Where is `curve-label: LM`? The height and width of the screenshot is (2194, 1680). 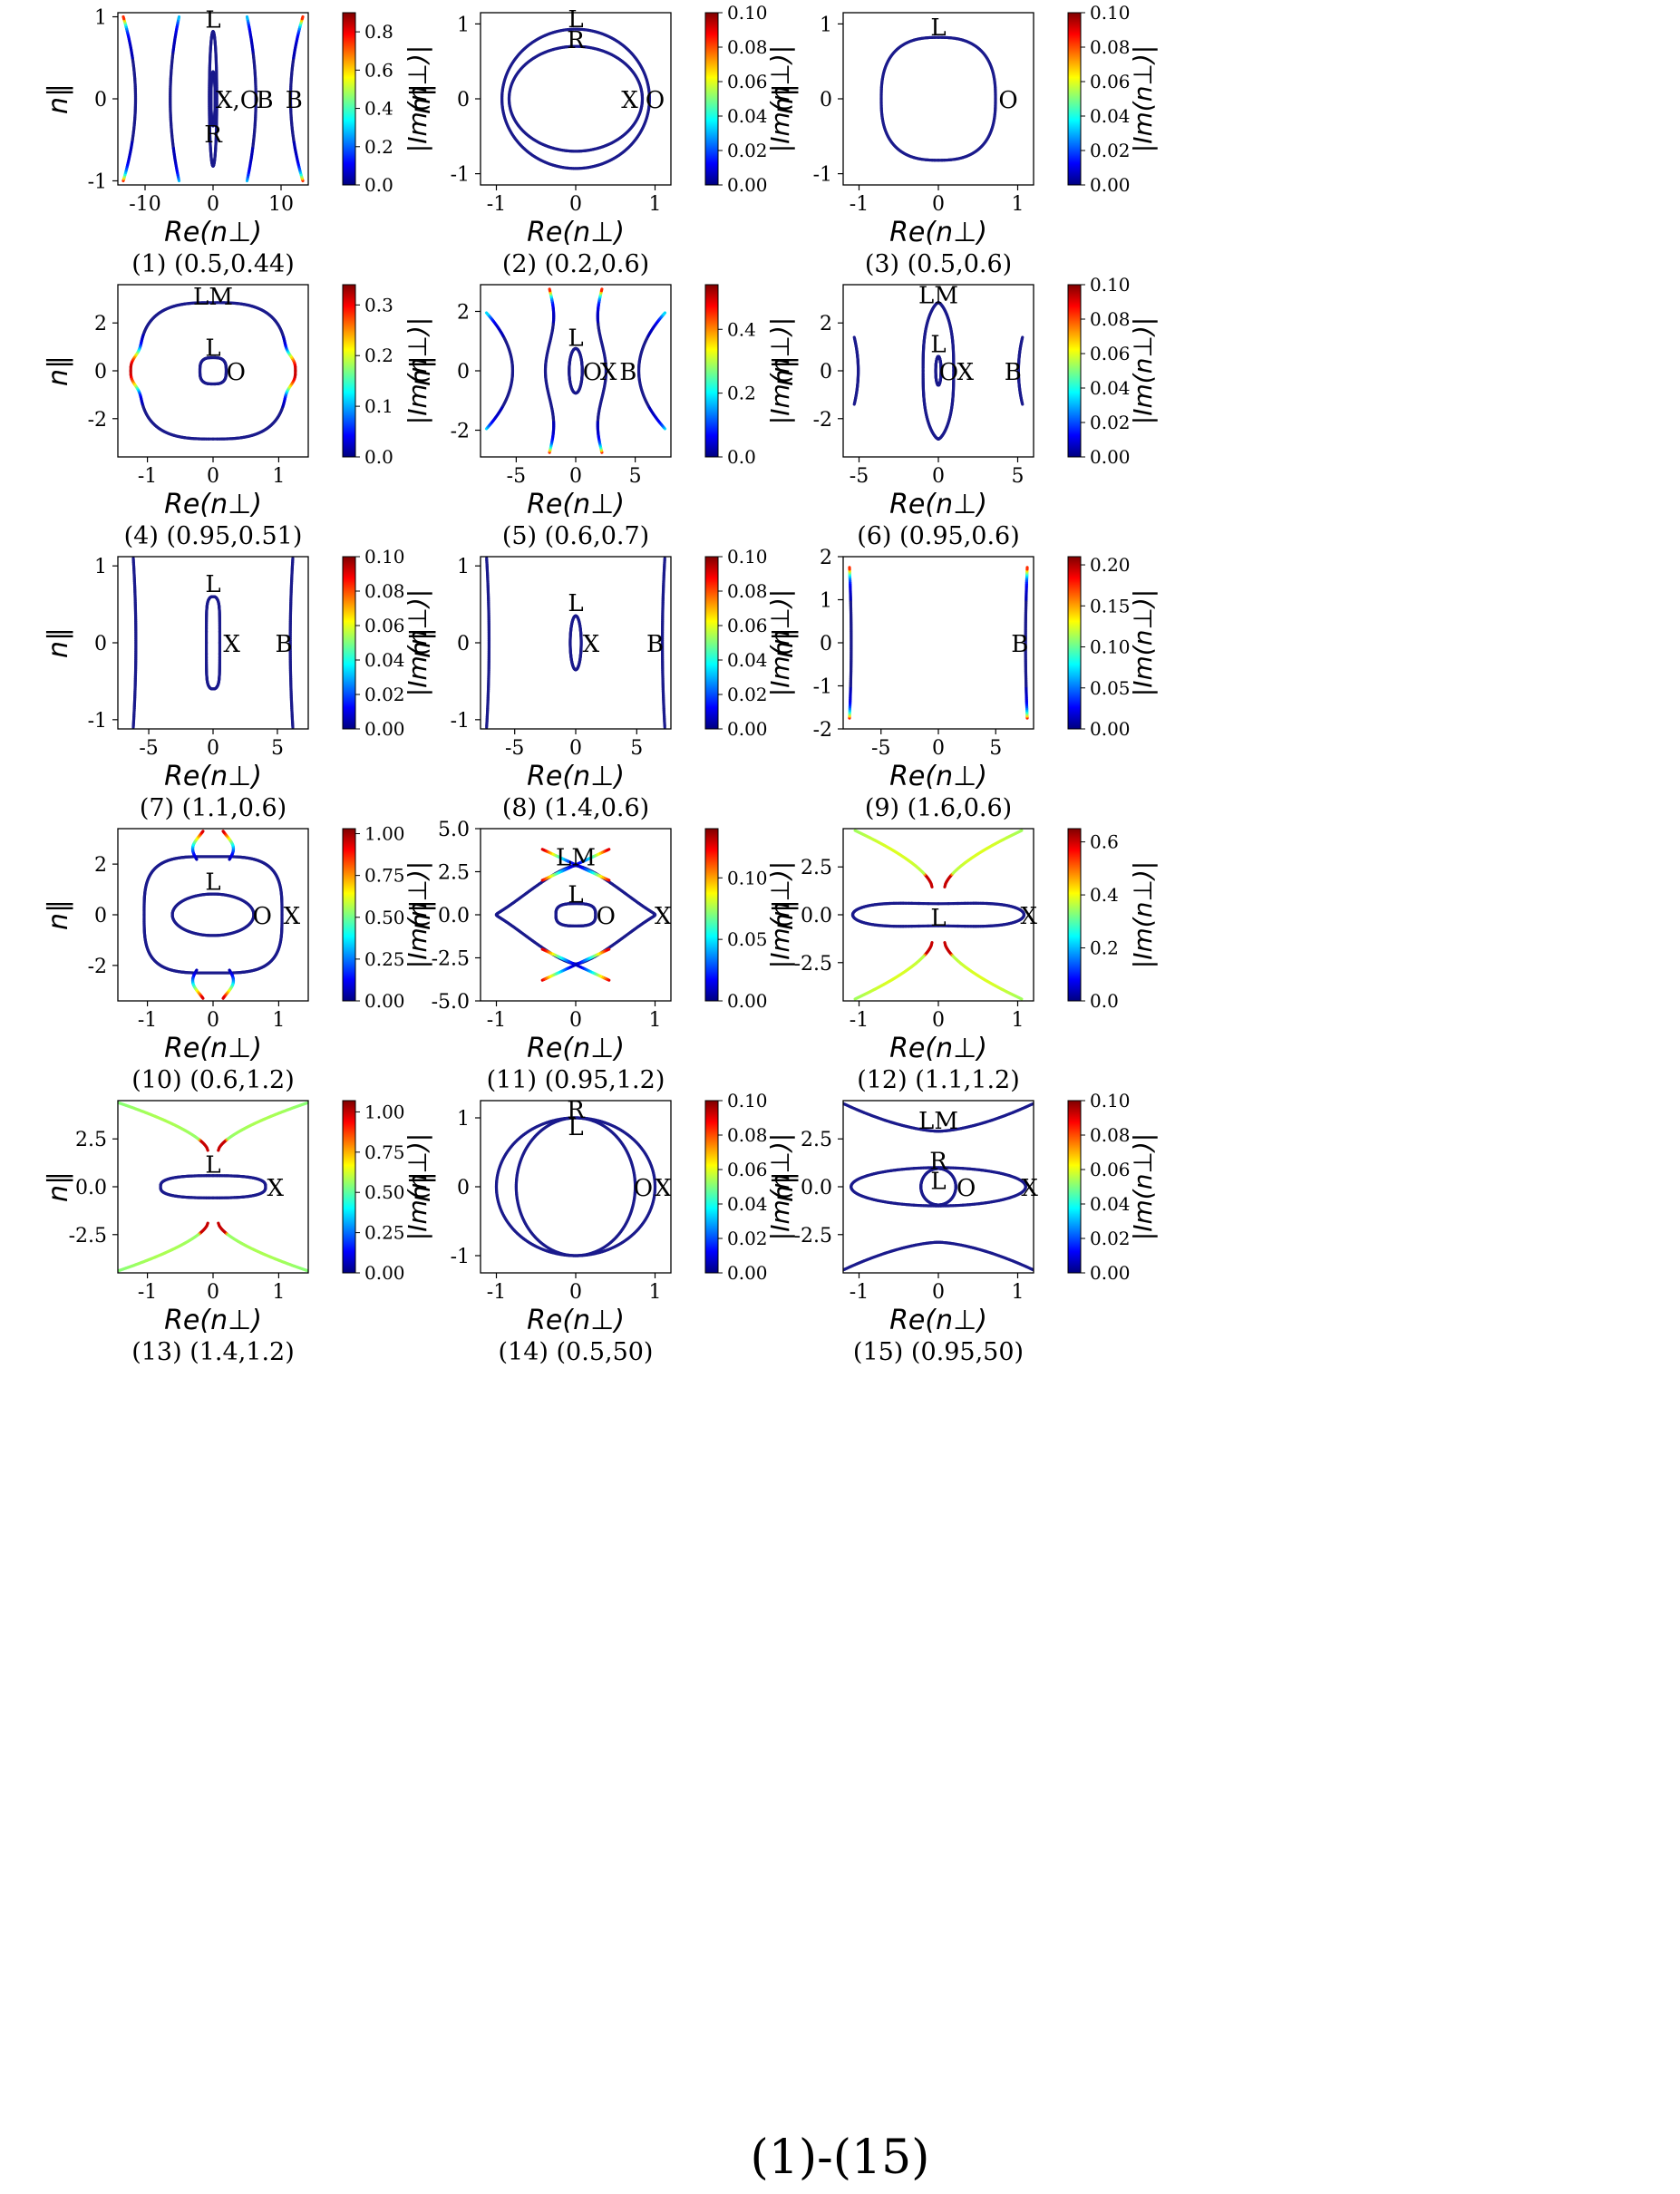 curve-label: LM is located at coordinates (938, 296).